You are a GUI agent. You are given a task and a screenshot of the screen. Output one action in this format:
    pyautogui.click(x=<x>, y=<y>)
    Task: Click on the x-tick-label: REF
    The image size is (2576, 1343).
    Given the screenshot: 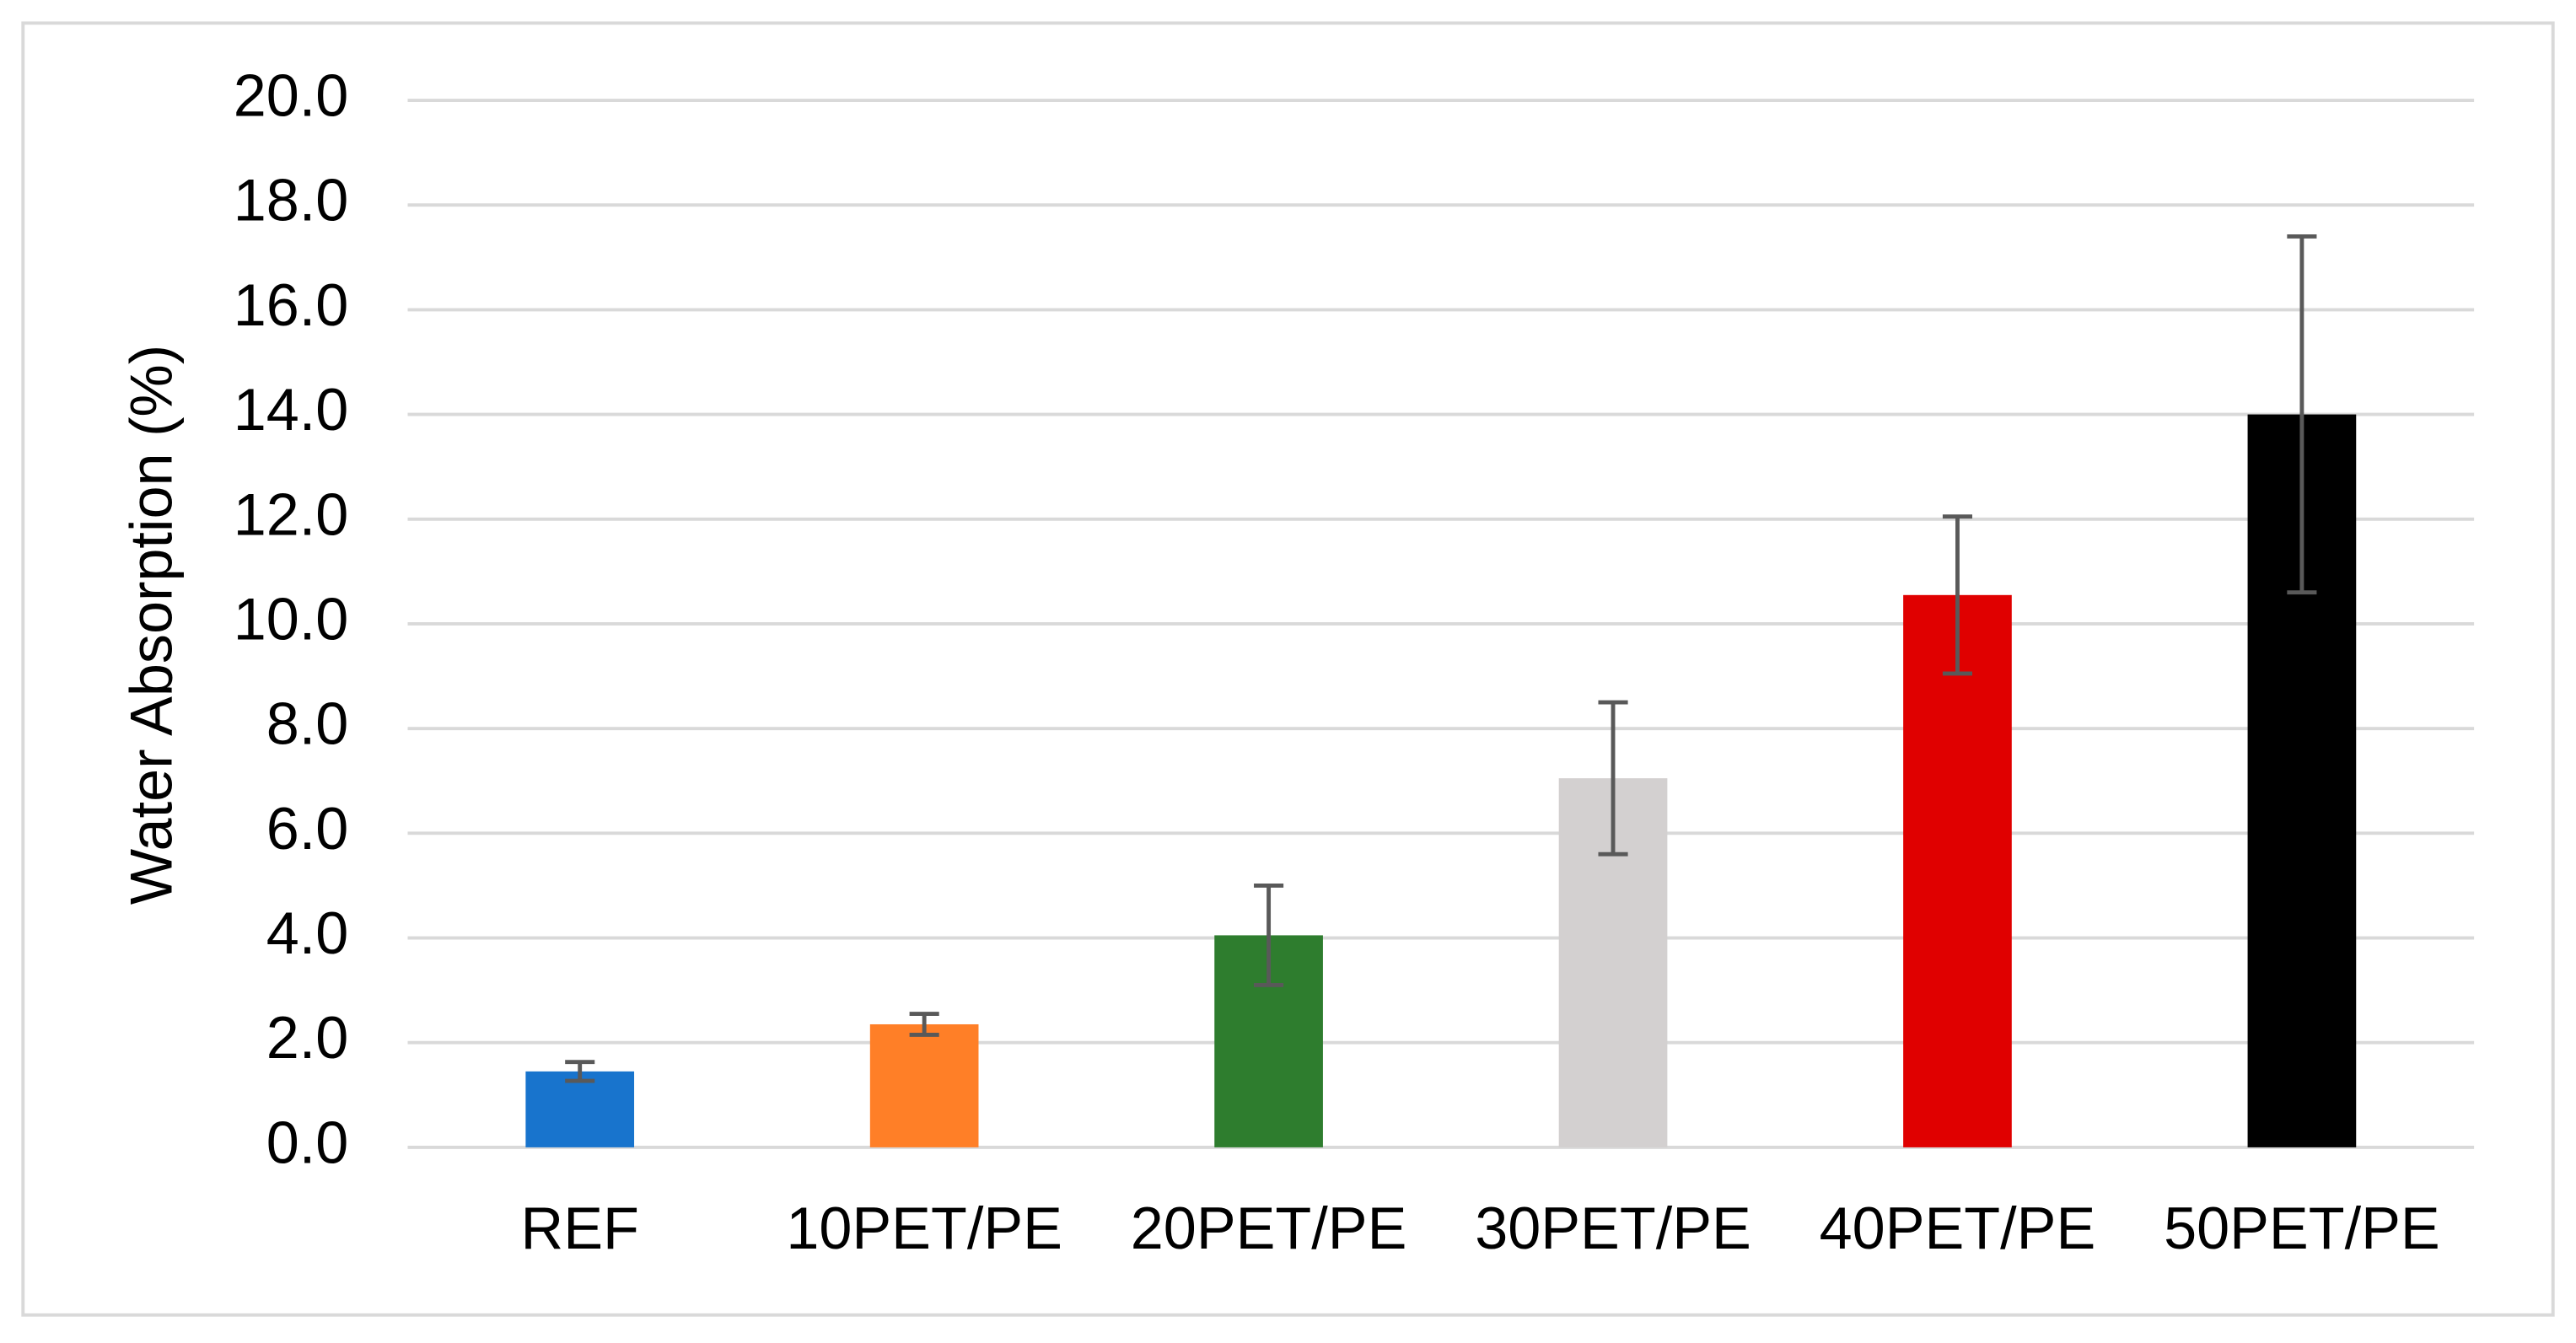 What is the action you would take?
    pyautogui.click(x=580, y=1228)
    